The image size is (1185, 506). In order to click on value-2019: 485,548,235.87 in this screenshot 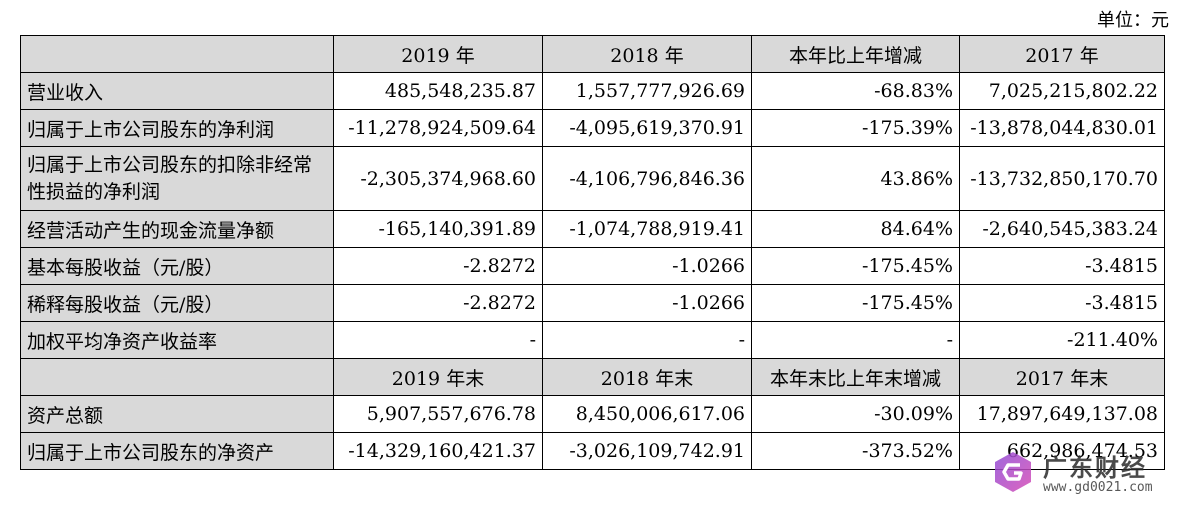, I will do `click(438, 91)`.